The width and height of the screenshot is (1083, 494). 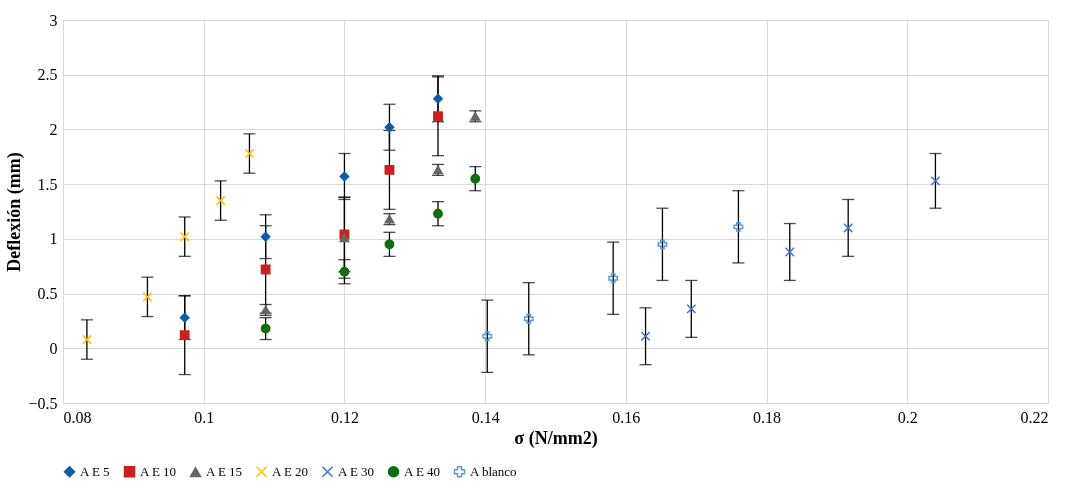 What do you see at coordinates (95, 471) in the screenshot?
I see `legend-label: A E 5` at bounding box center [95, 471].